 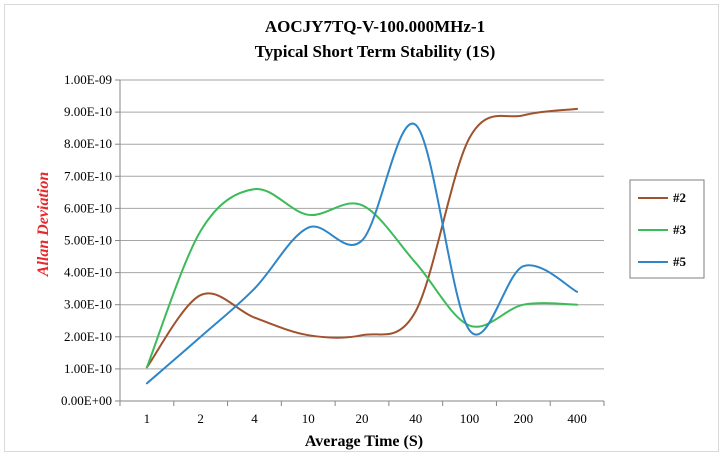 What do you see at coordinates (88, 79) in the screenshot?
I see `y-tick-label: 1.00E-09` at bounding box center [88, 79].